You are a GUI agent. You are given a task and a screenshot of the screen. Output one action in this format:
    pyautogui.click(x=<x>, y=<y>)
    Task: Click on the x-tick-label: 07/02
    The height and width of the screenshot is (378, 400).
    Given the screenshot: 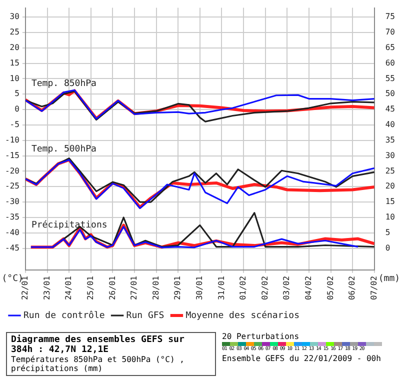 What is the action you would take?
    pyautogui.click(x=373, y=288)
    